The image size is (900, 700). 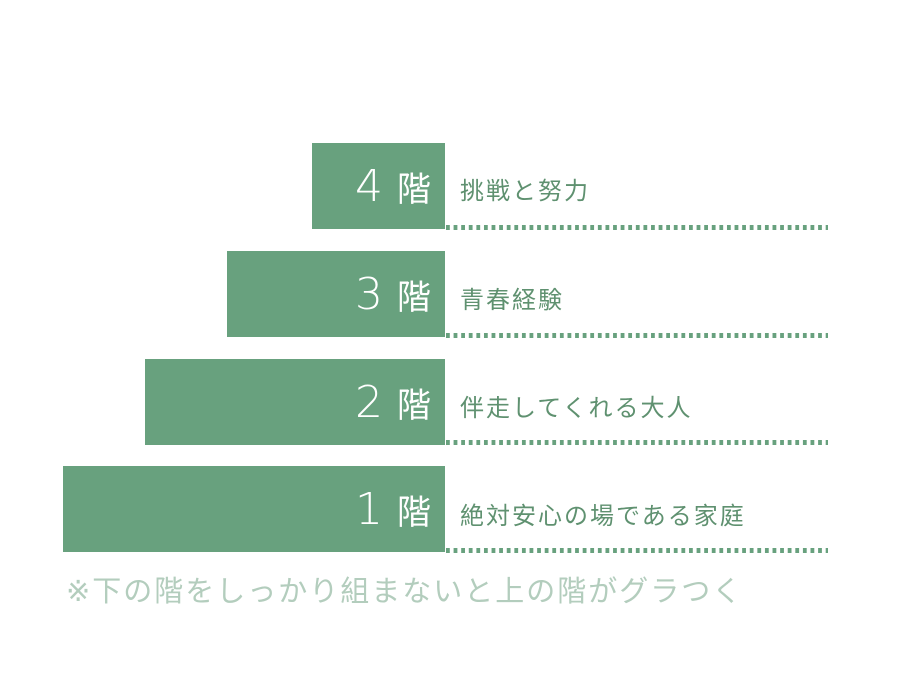 I want to click on floor-number: 1, so click(x=369, y=509).